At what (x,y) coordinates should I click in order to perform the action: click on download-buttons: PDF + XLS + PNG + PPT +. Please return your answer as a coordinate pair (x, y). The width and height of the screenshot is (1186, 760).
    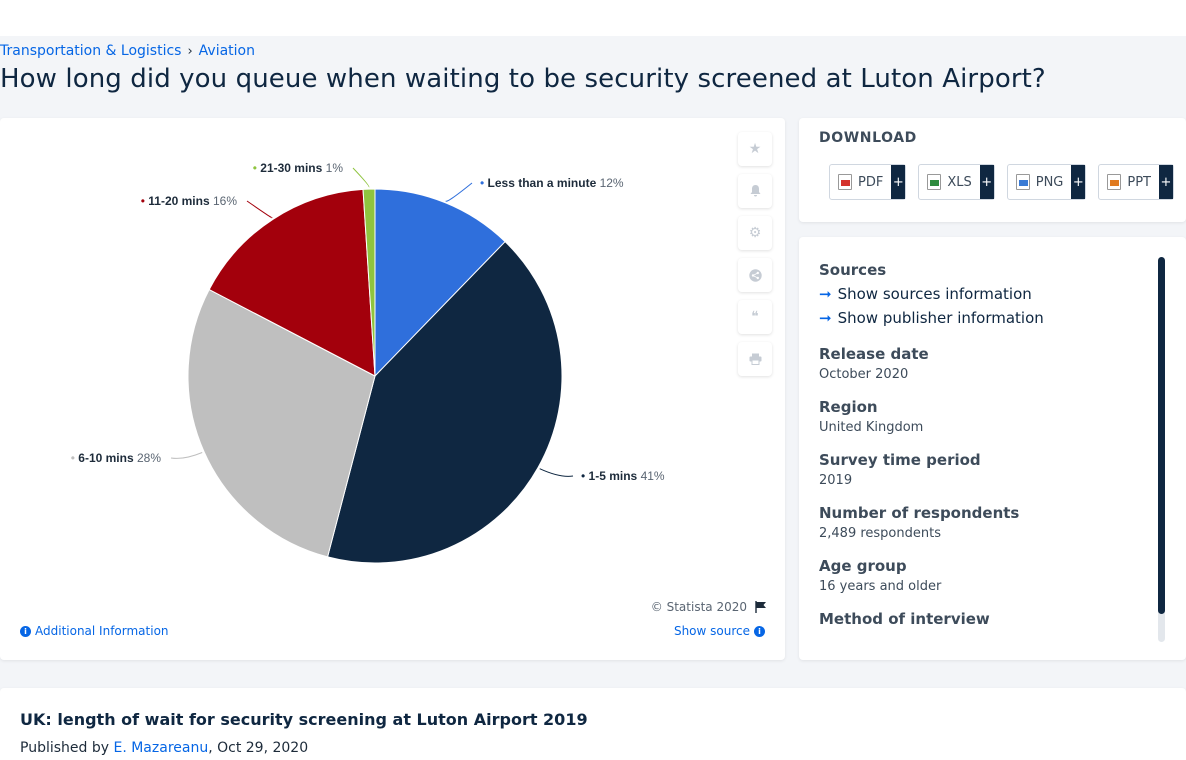
    Looking at the image, I should click on (1001, 182).